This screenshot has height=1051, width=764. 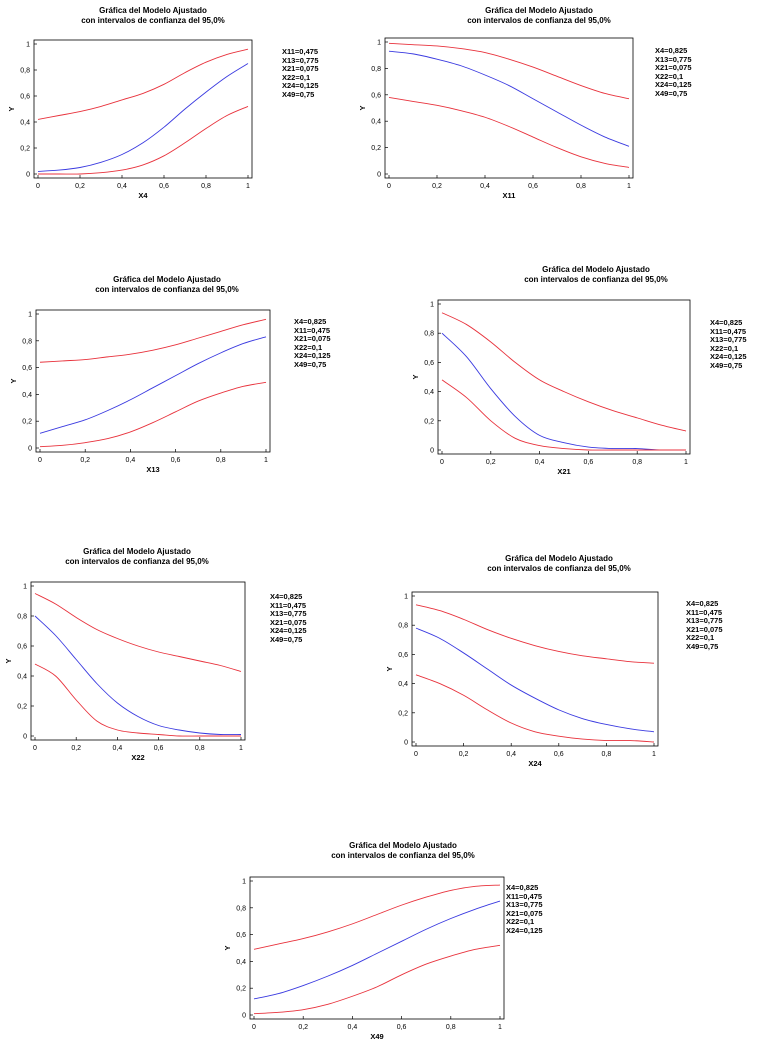 I want to click on chart-svg: 00 0,2 0,2 0,4 0,4 0,6 0,6 0,8 0,8 1 1 X11 Y, so click(x=496, y=118).